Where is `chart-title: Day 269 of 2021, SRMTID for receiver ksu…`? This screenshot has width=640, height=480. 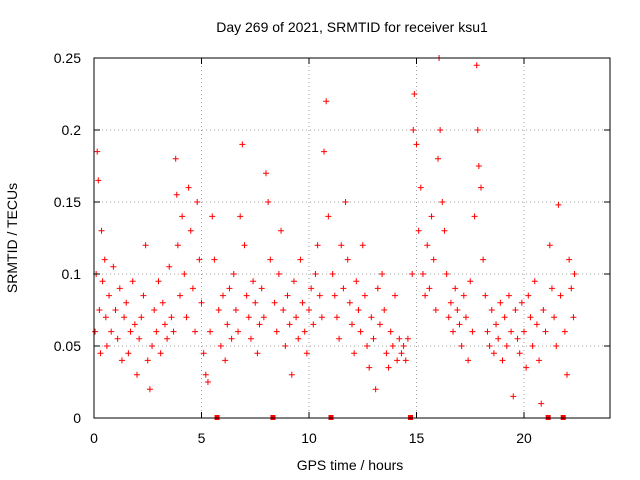
chart-title: Day 269 of 2021, SRMTID for receiver ksu… is located at coordinates (352, 27).